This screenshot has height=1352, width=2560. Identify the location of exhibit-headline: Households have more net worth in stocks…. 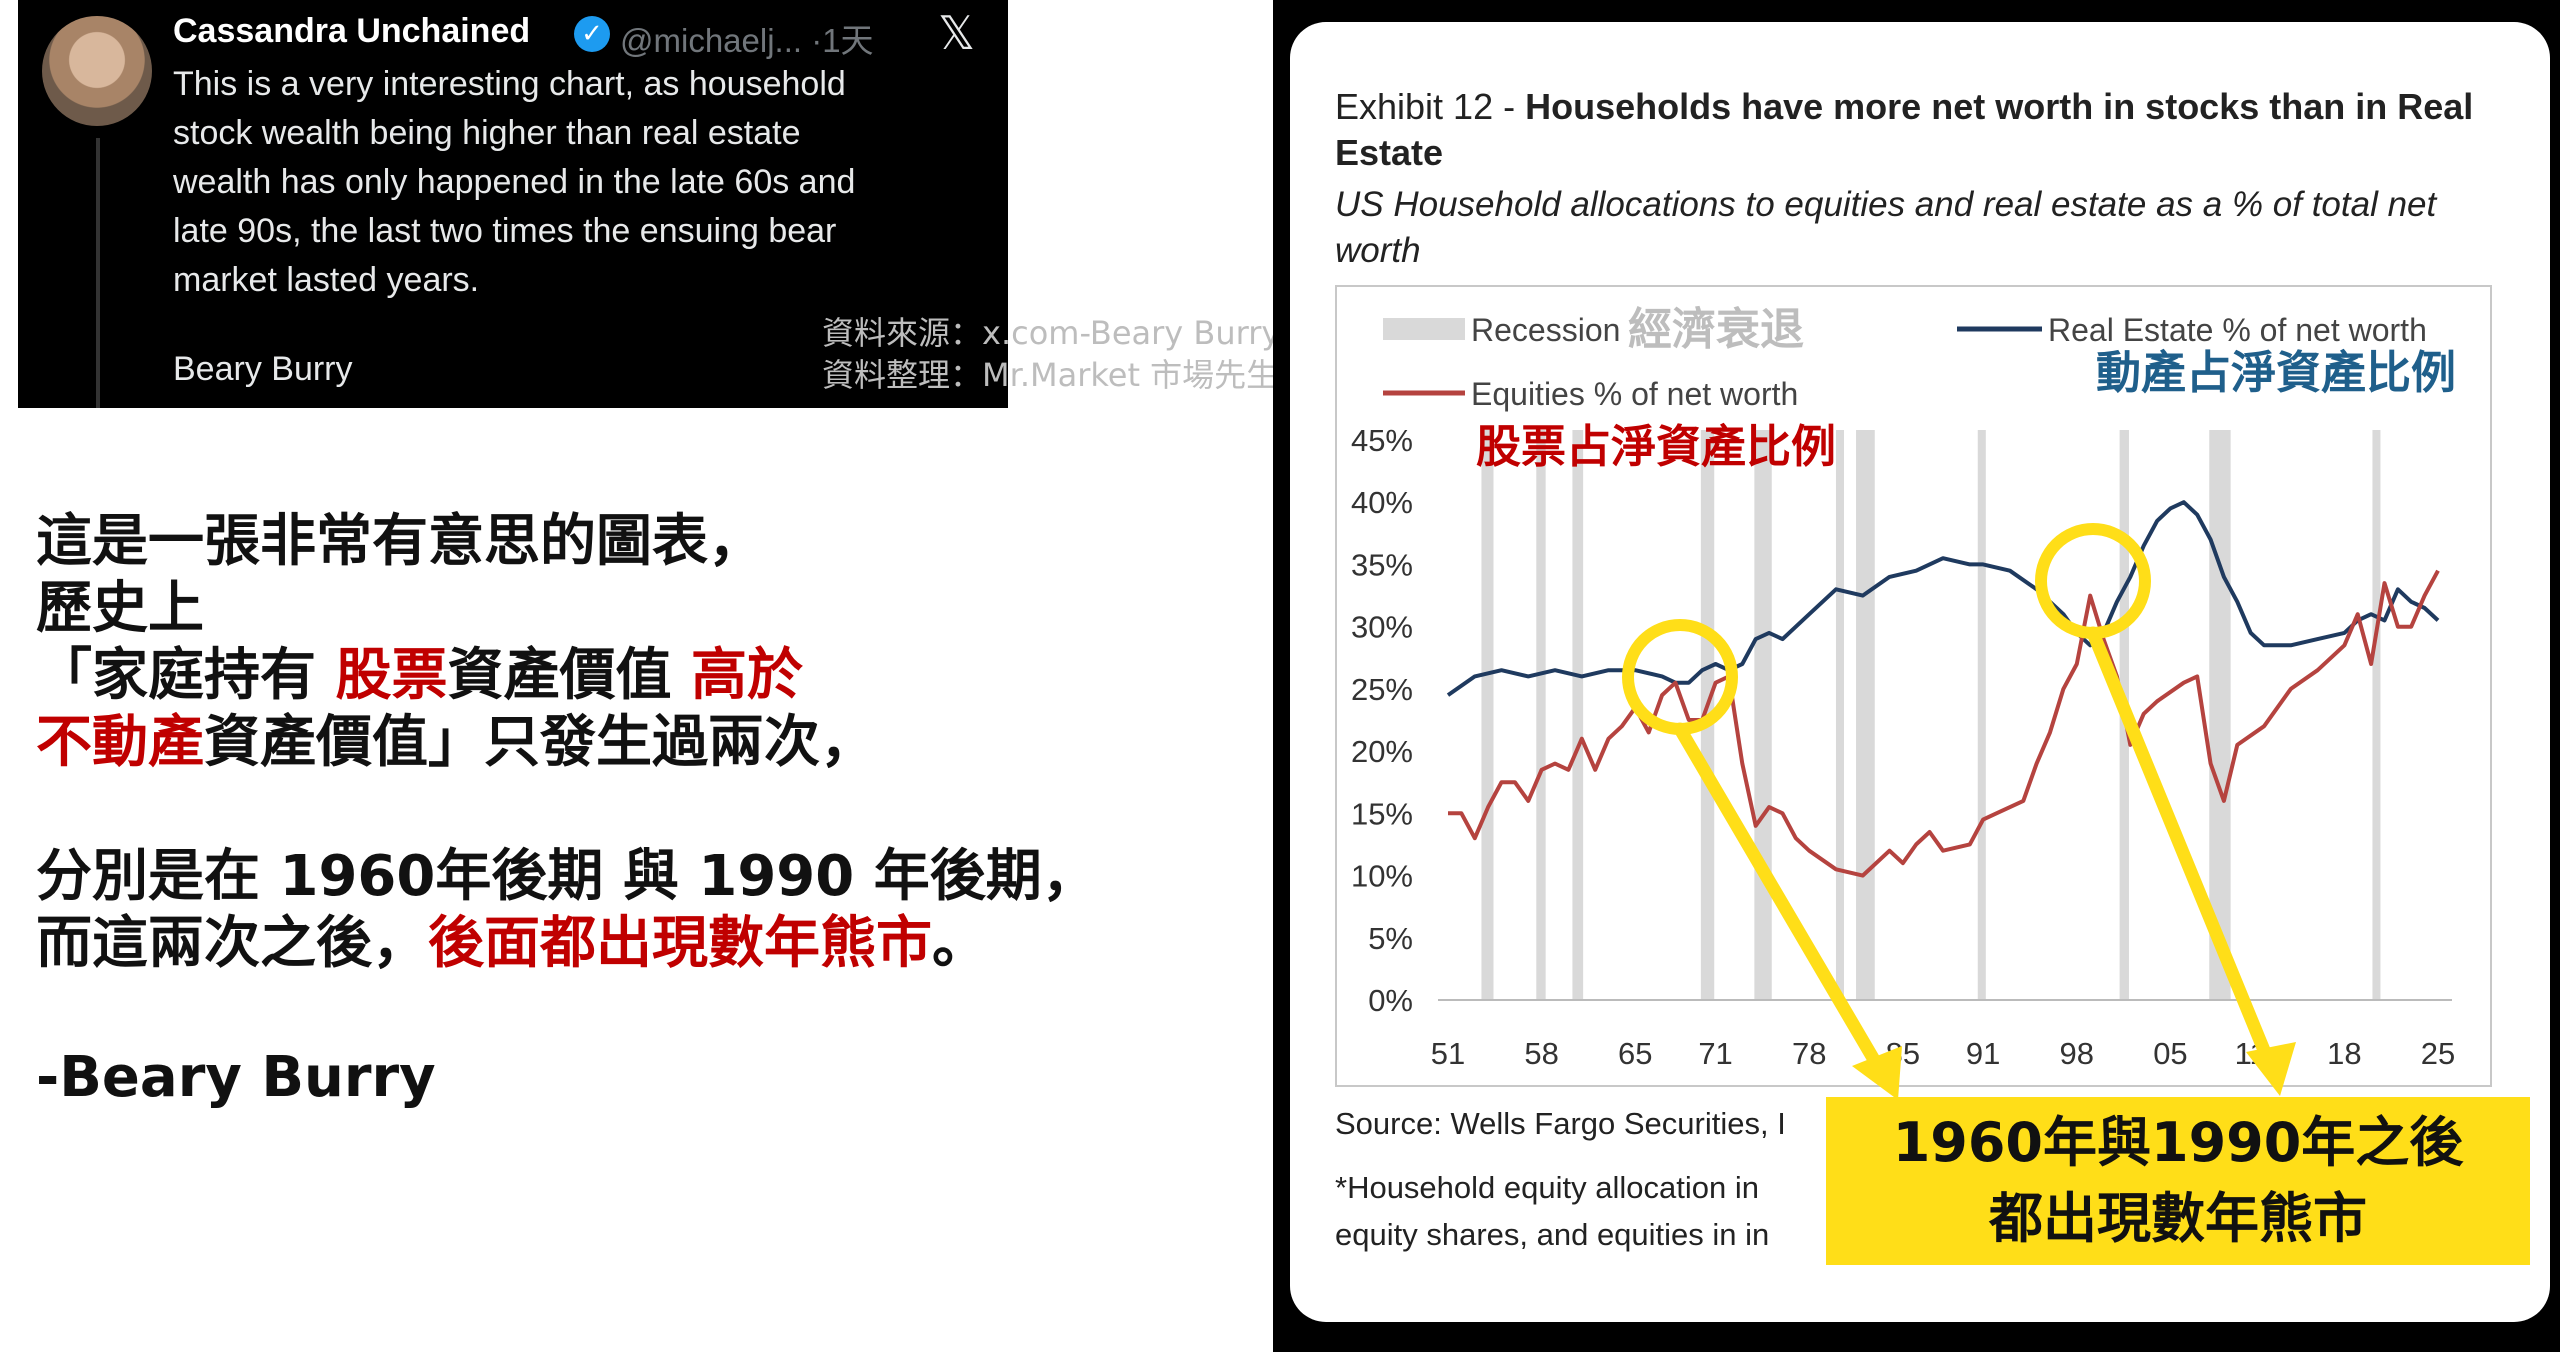
(1904, 129).